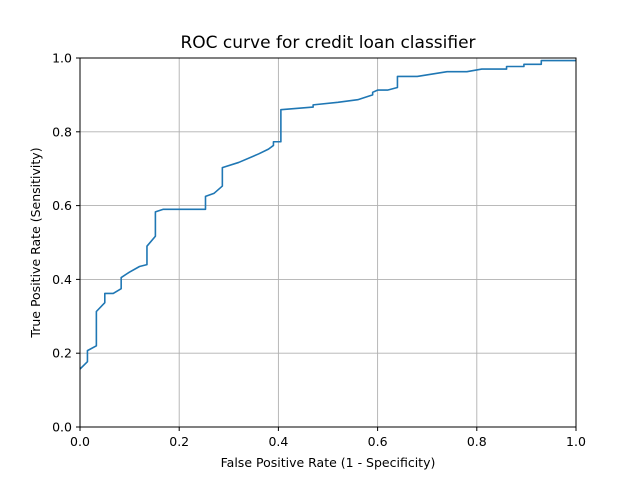  I want to click on y-tick-label: 0.0, so click(62, 427).